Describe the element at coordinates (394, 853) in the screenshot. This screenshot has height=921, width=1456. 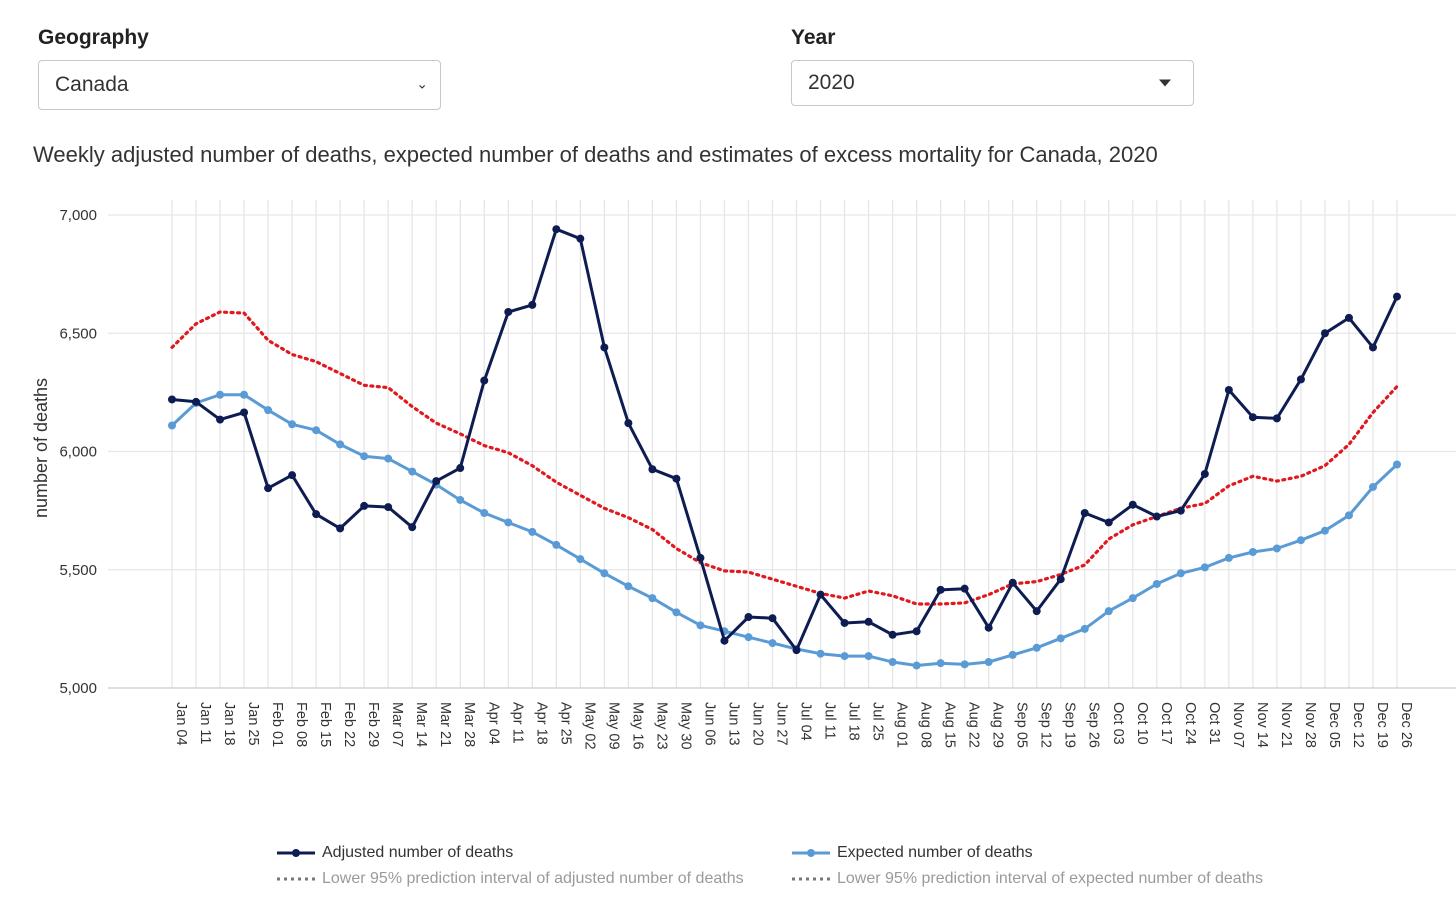
I see `legend-item-adjusted: Adjusted number of deaths` at that location.